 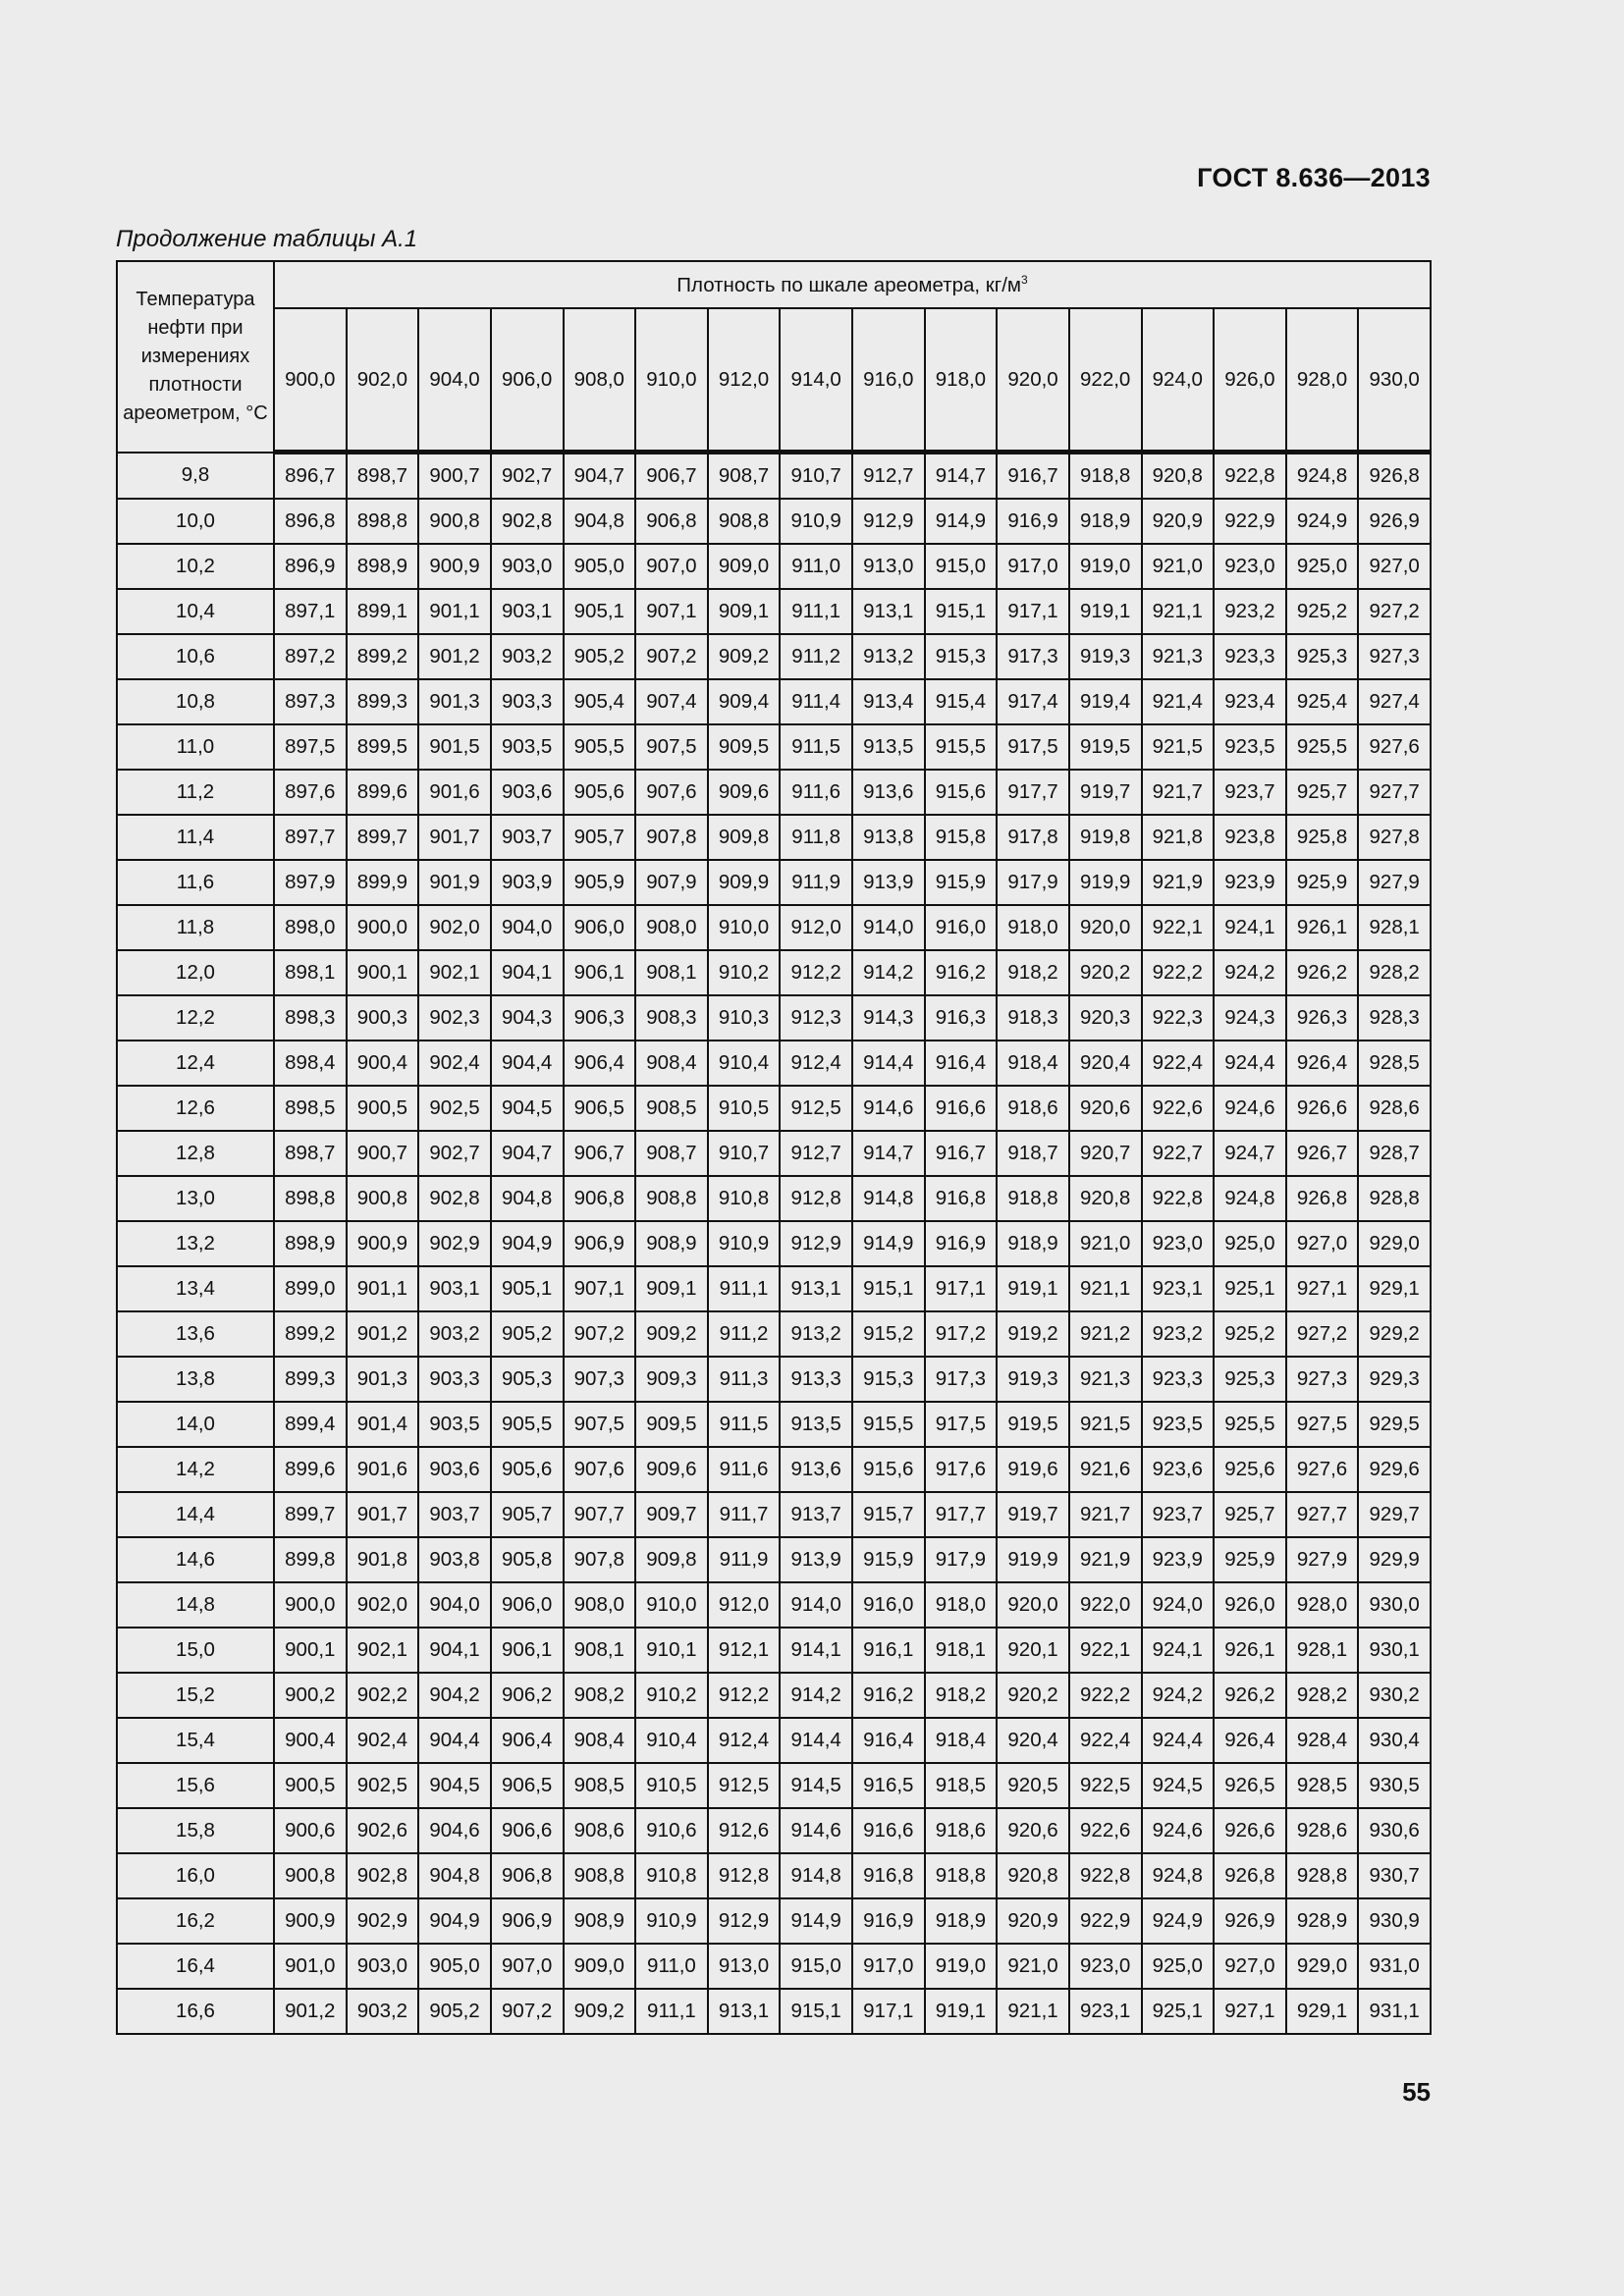 I want to click on density-cell: 927,0, so click(x=1250, y=1966).